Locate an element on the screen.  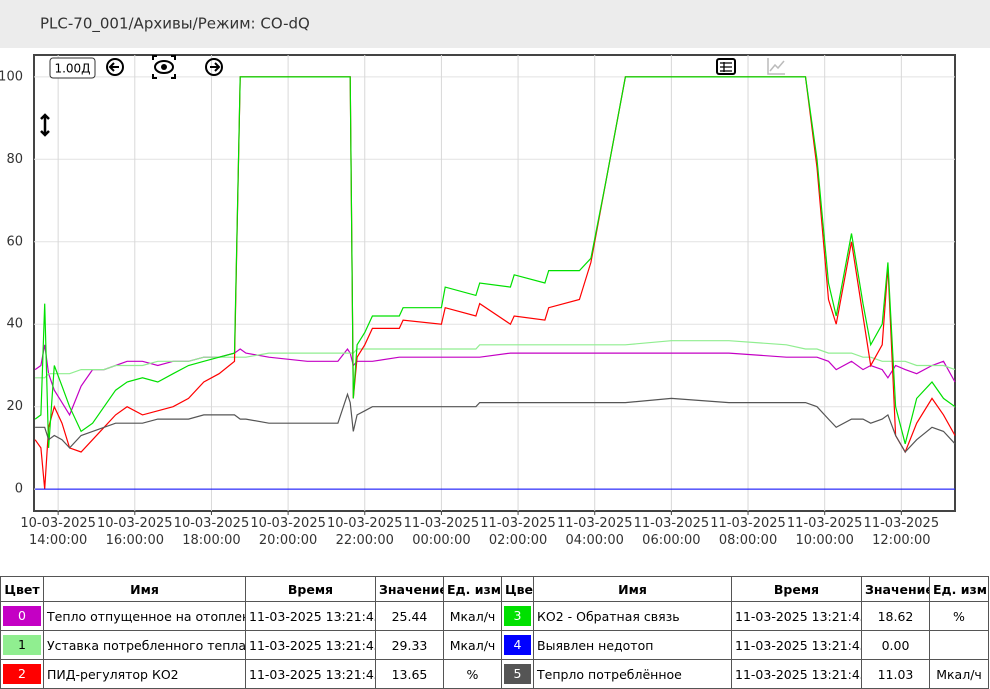
color-cell: 3 is located at coordinates (517, 616).